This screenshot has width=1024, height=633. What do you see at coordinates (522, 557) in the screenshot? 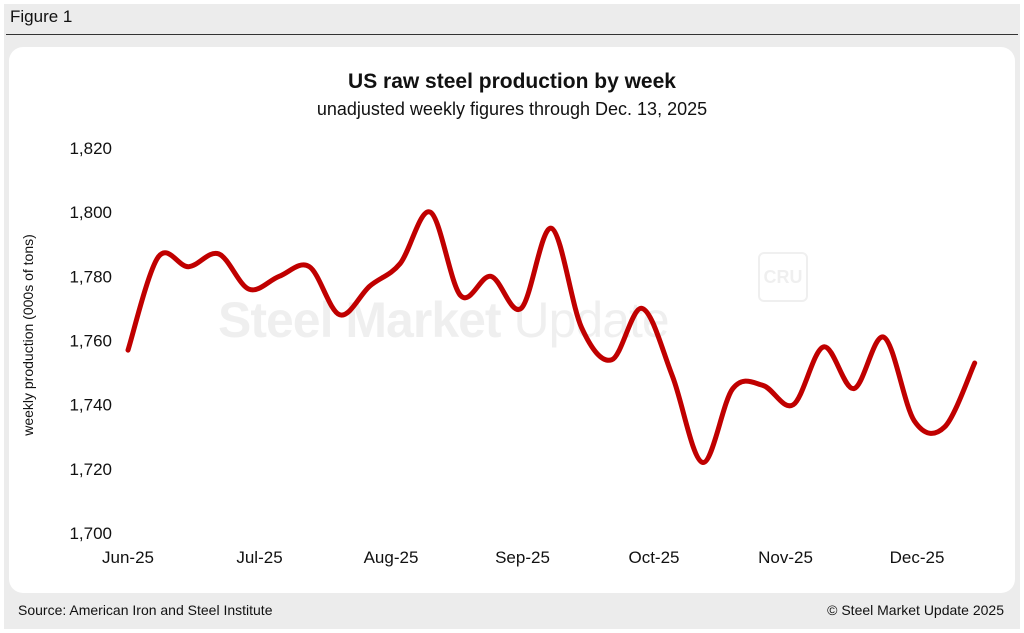
I see `x-tick-label: Sep-25` at bounding box center [522, 557].